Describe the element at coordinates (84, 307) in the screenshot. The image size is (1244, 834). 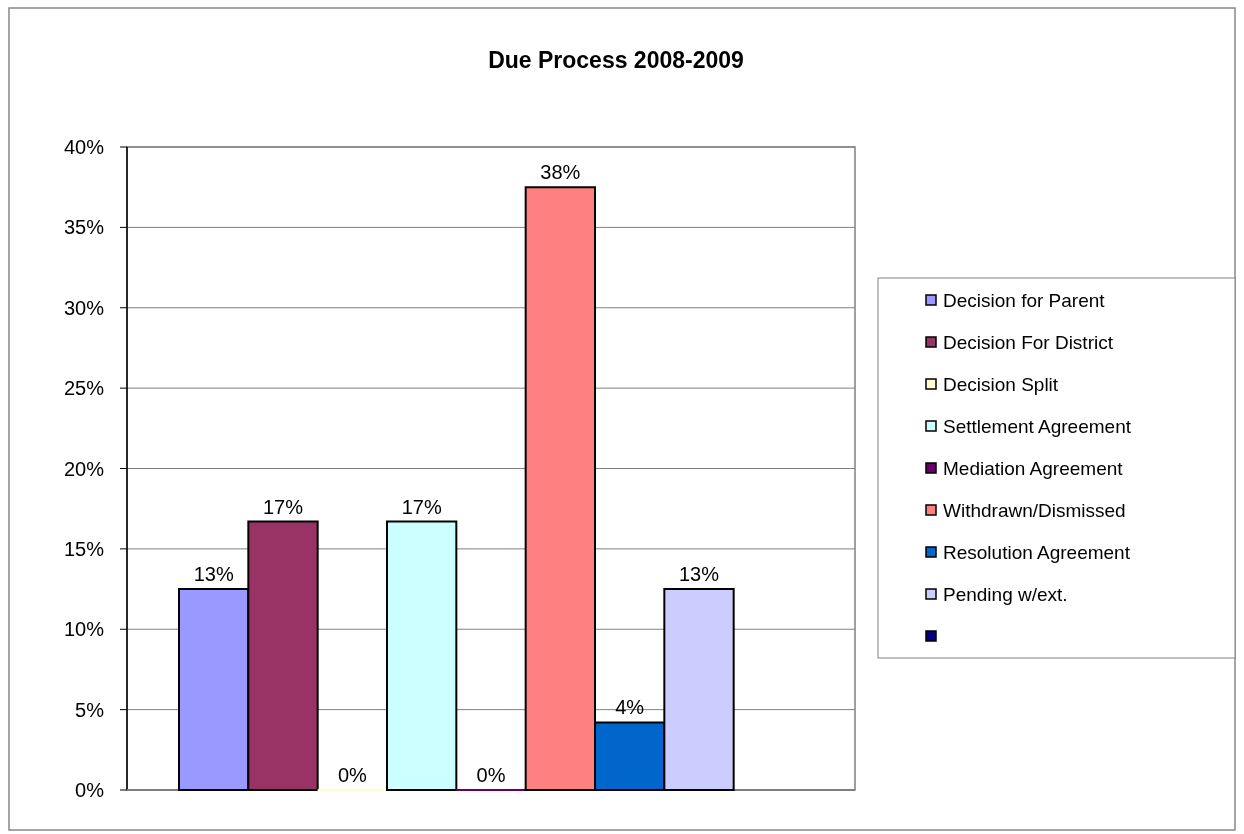
I see `y-tick-label: 30%` at that location.